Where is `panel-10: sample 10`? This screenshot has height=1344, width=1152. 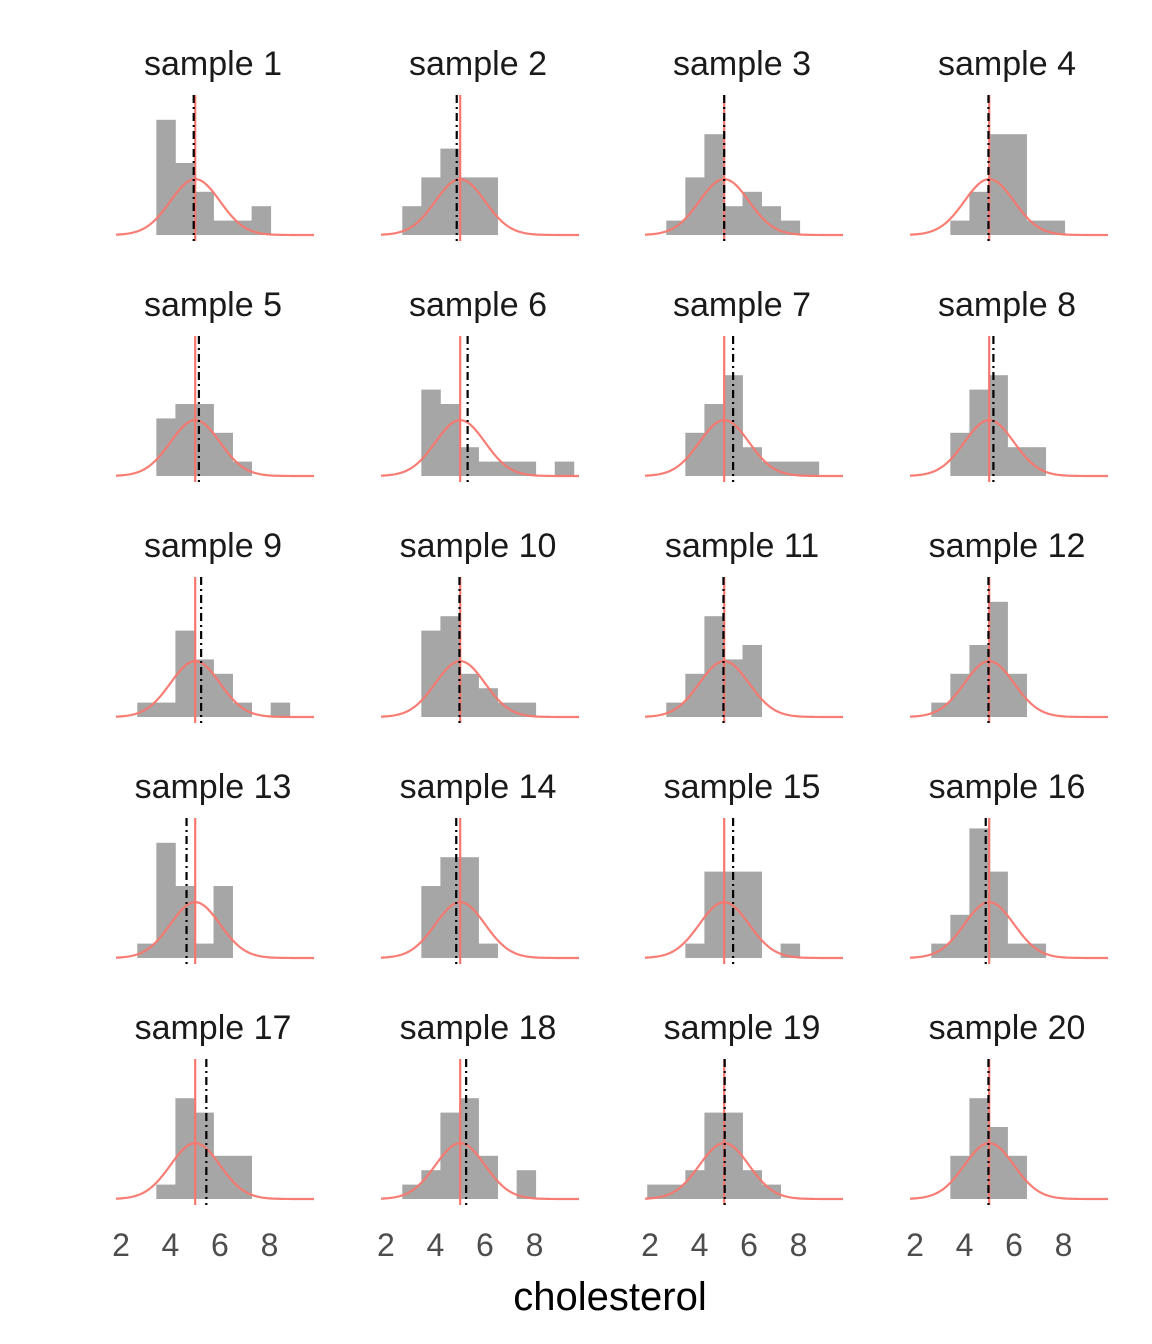
panel-10: sample 10 is located at coordinates (479, 625).